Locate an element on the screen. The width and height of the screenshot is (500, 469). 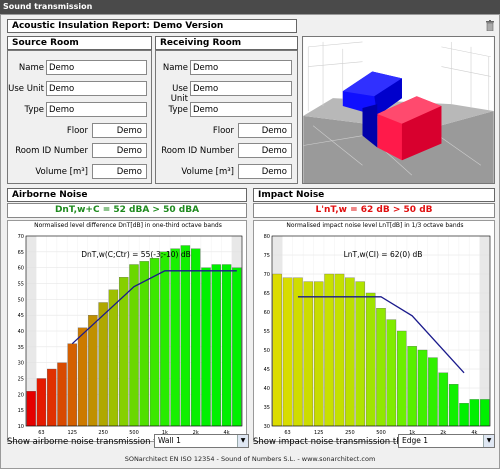
window-title: Sound transmission is located at coordinates (48, 6).